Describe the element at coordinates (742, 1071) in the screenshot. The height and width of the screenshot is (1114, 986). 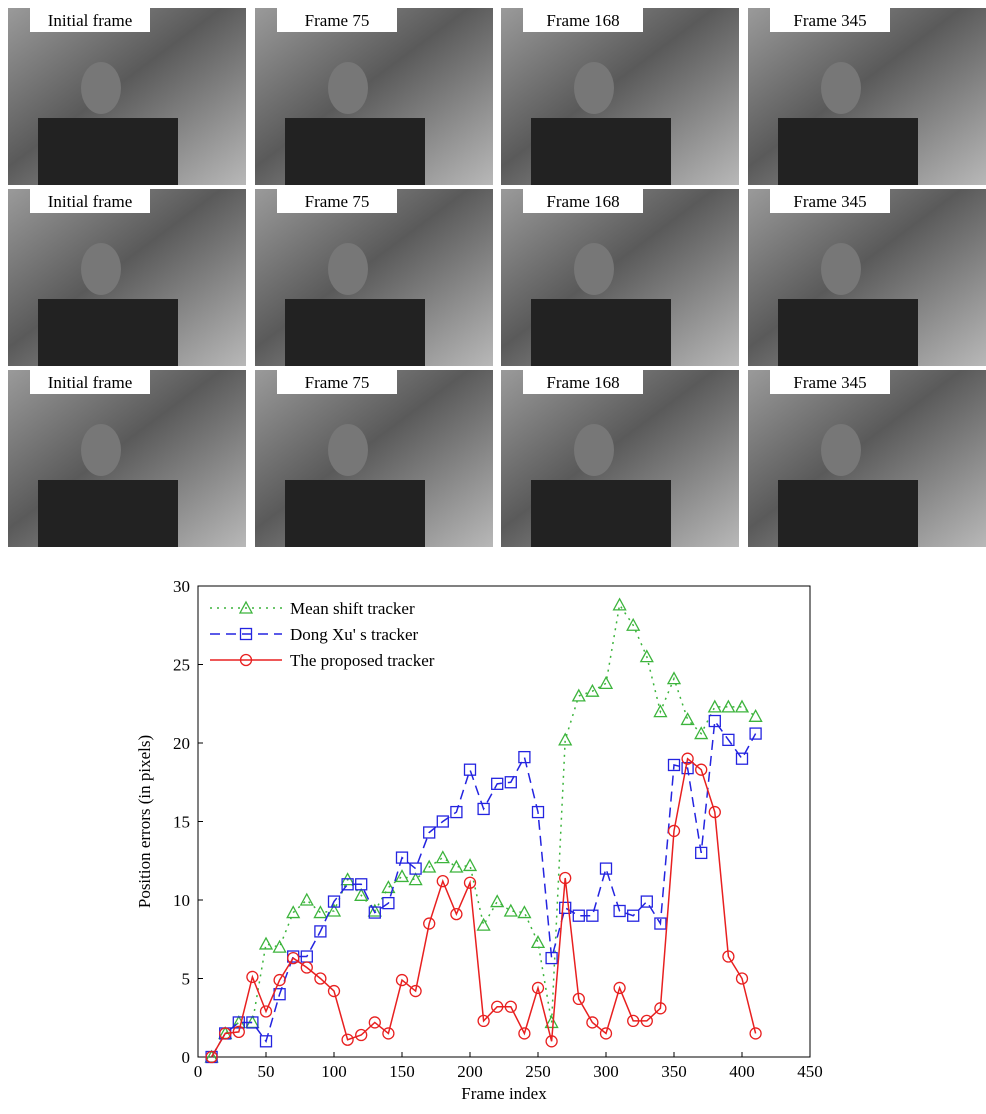
I see `x-tick-label: 400` at that location.